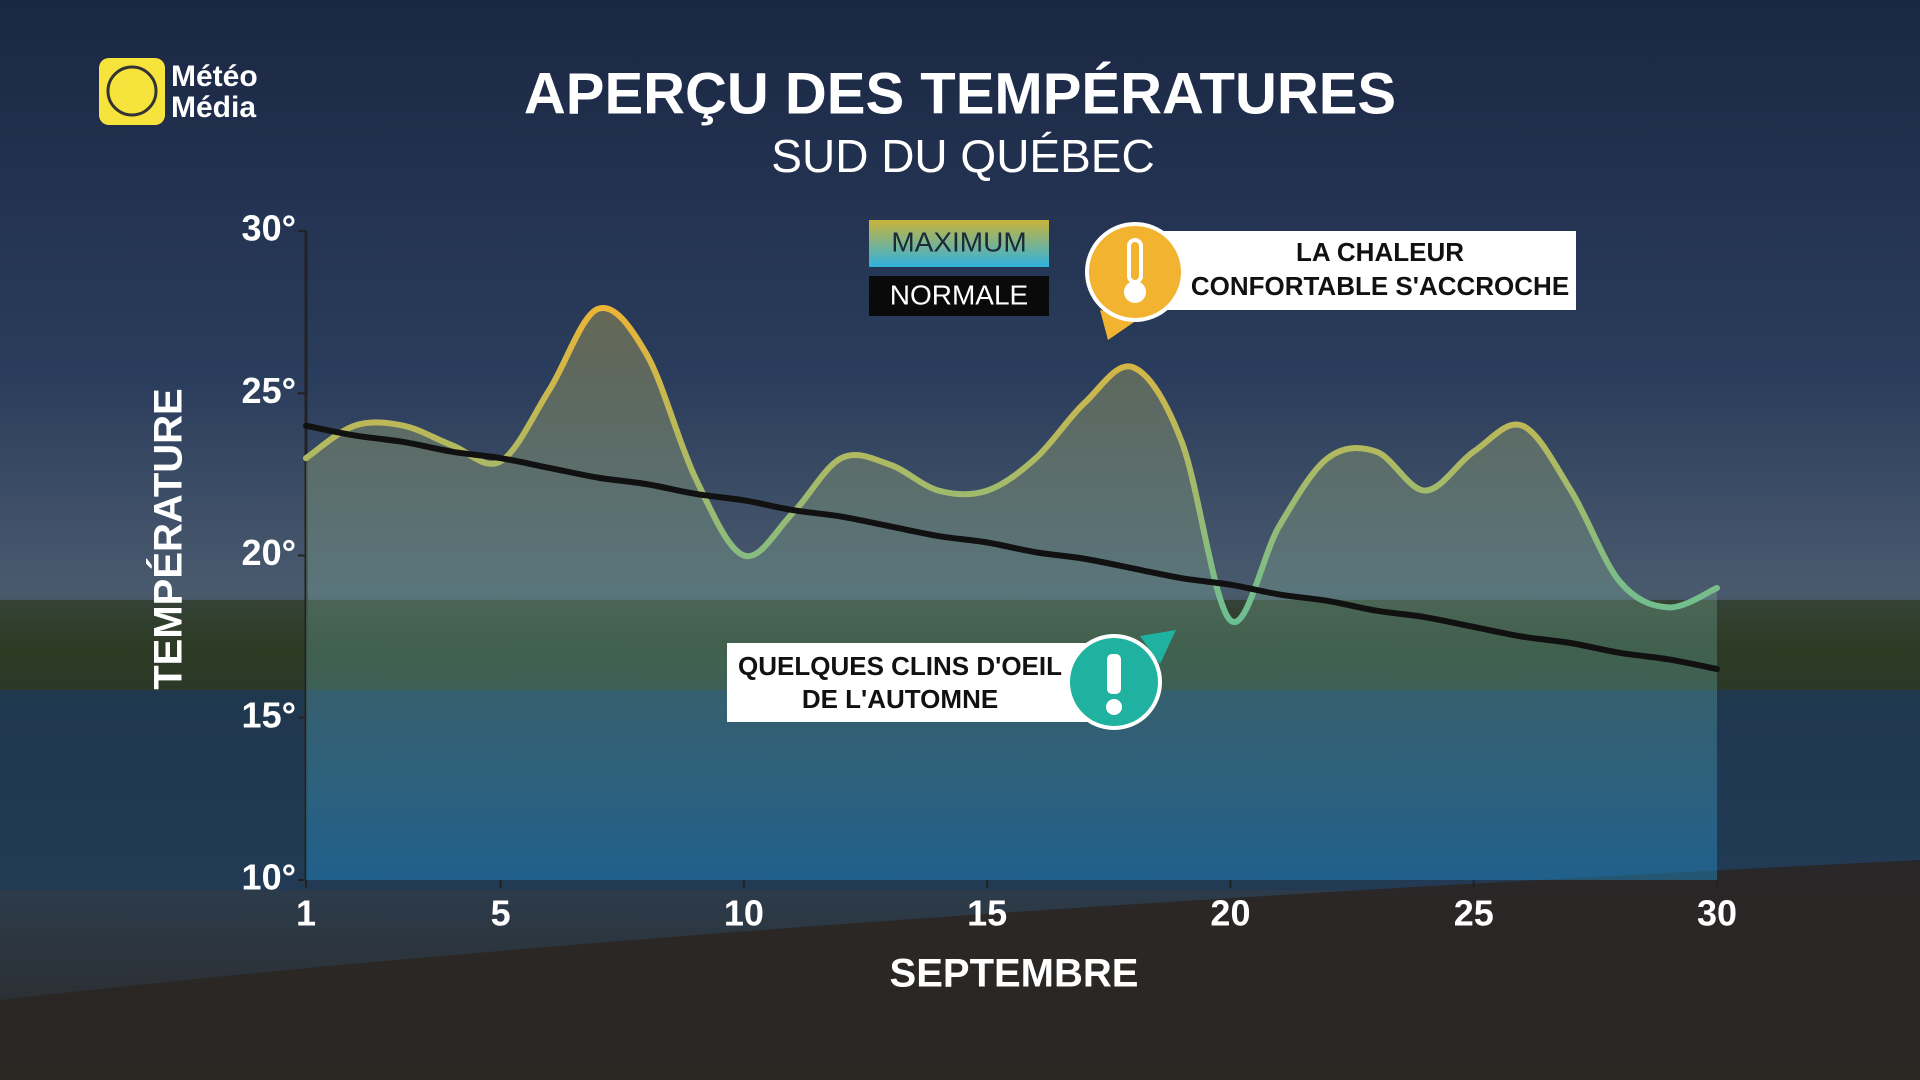 This screenshot has width=1920, height=1080. I want to click on y-tick-label: 30°, so click(269, 228).